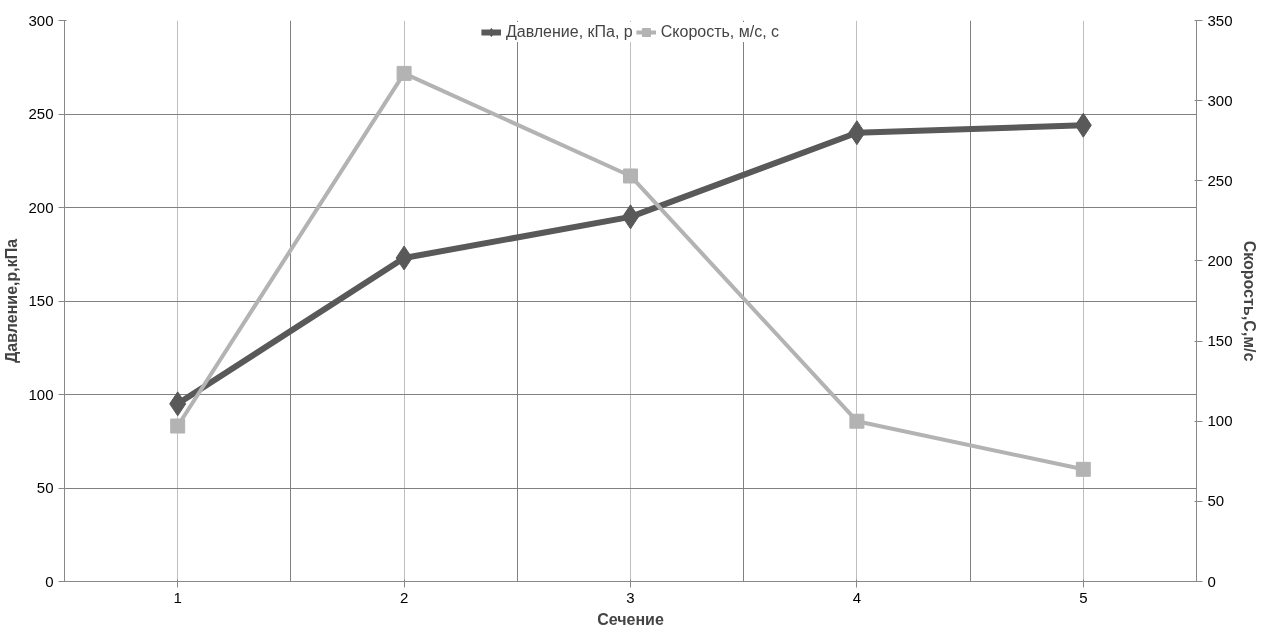  Describe the element at coordinates (1220, 421) in the screenshot. I see `y2-tick-label: 100` at that location.